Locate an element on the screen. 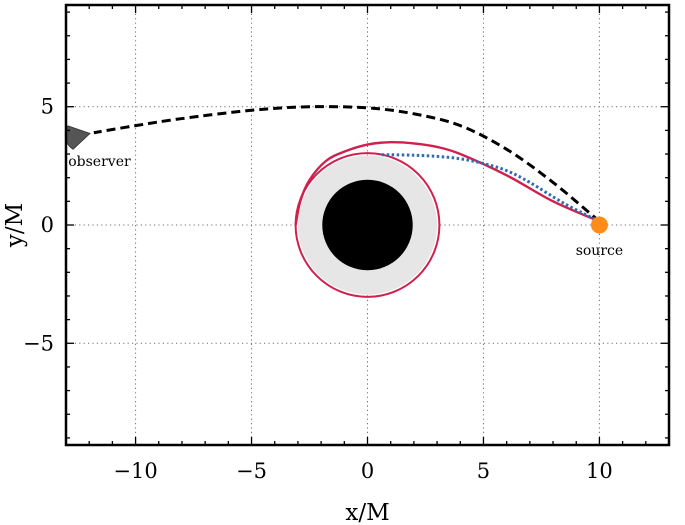 The height and width of the screenshot is (525, 685). winding-ray is located at coordinates (447, 183).